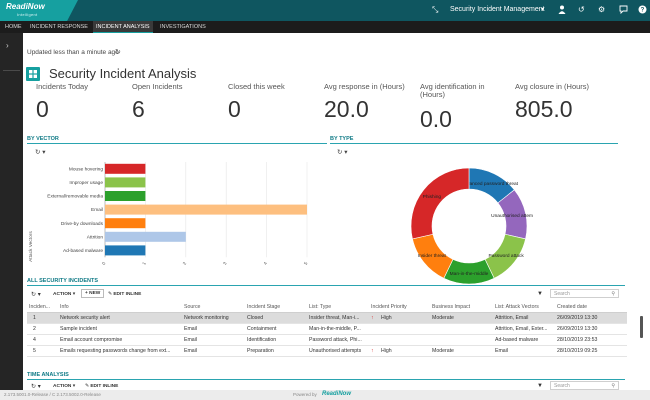 The height and width of the screenshot is (400, 650). What do you see at coordinates (93, 293) in the screenshot?
I see `new-button: + NEW` at bounding box center [93, 293].